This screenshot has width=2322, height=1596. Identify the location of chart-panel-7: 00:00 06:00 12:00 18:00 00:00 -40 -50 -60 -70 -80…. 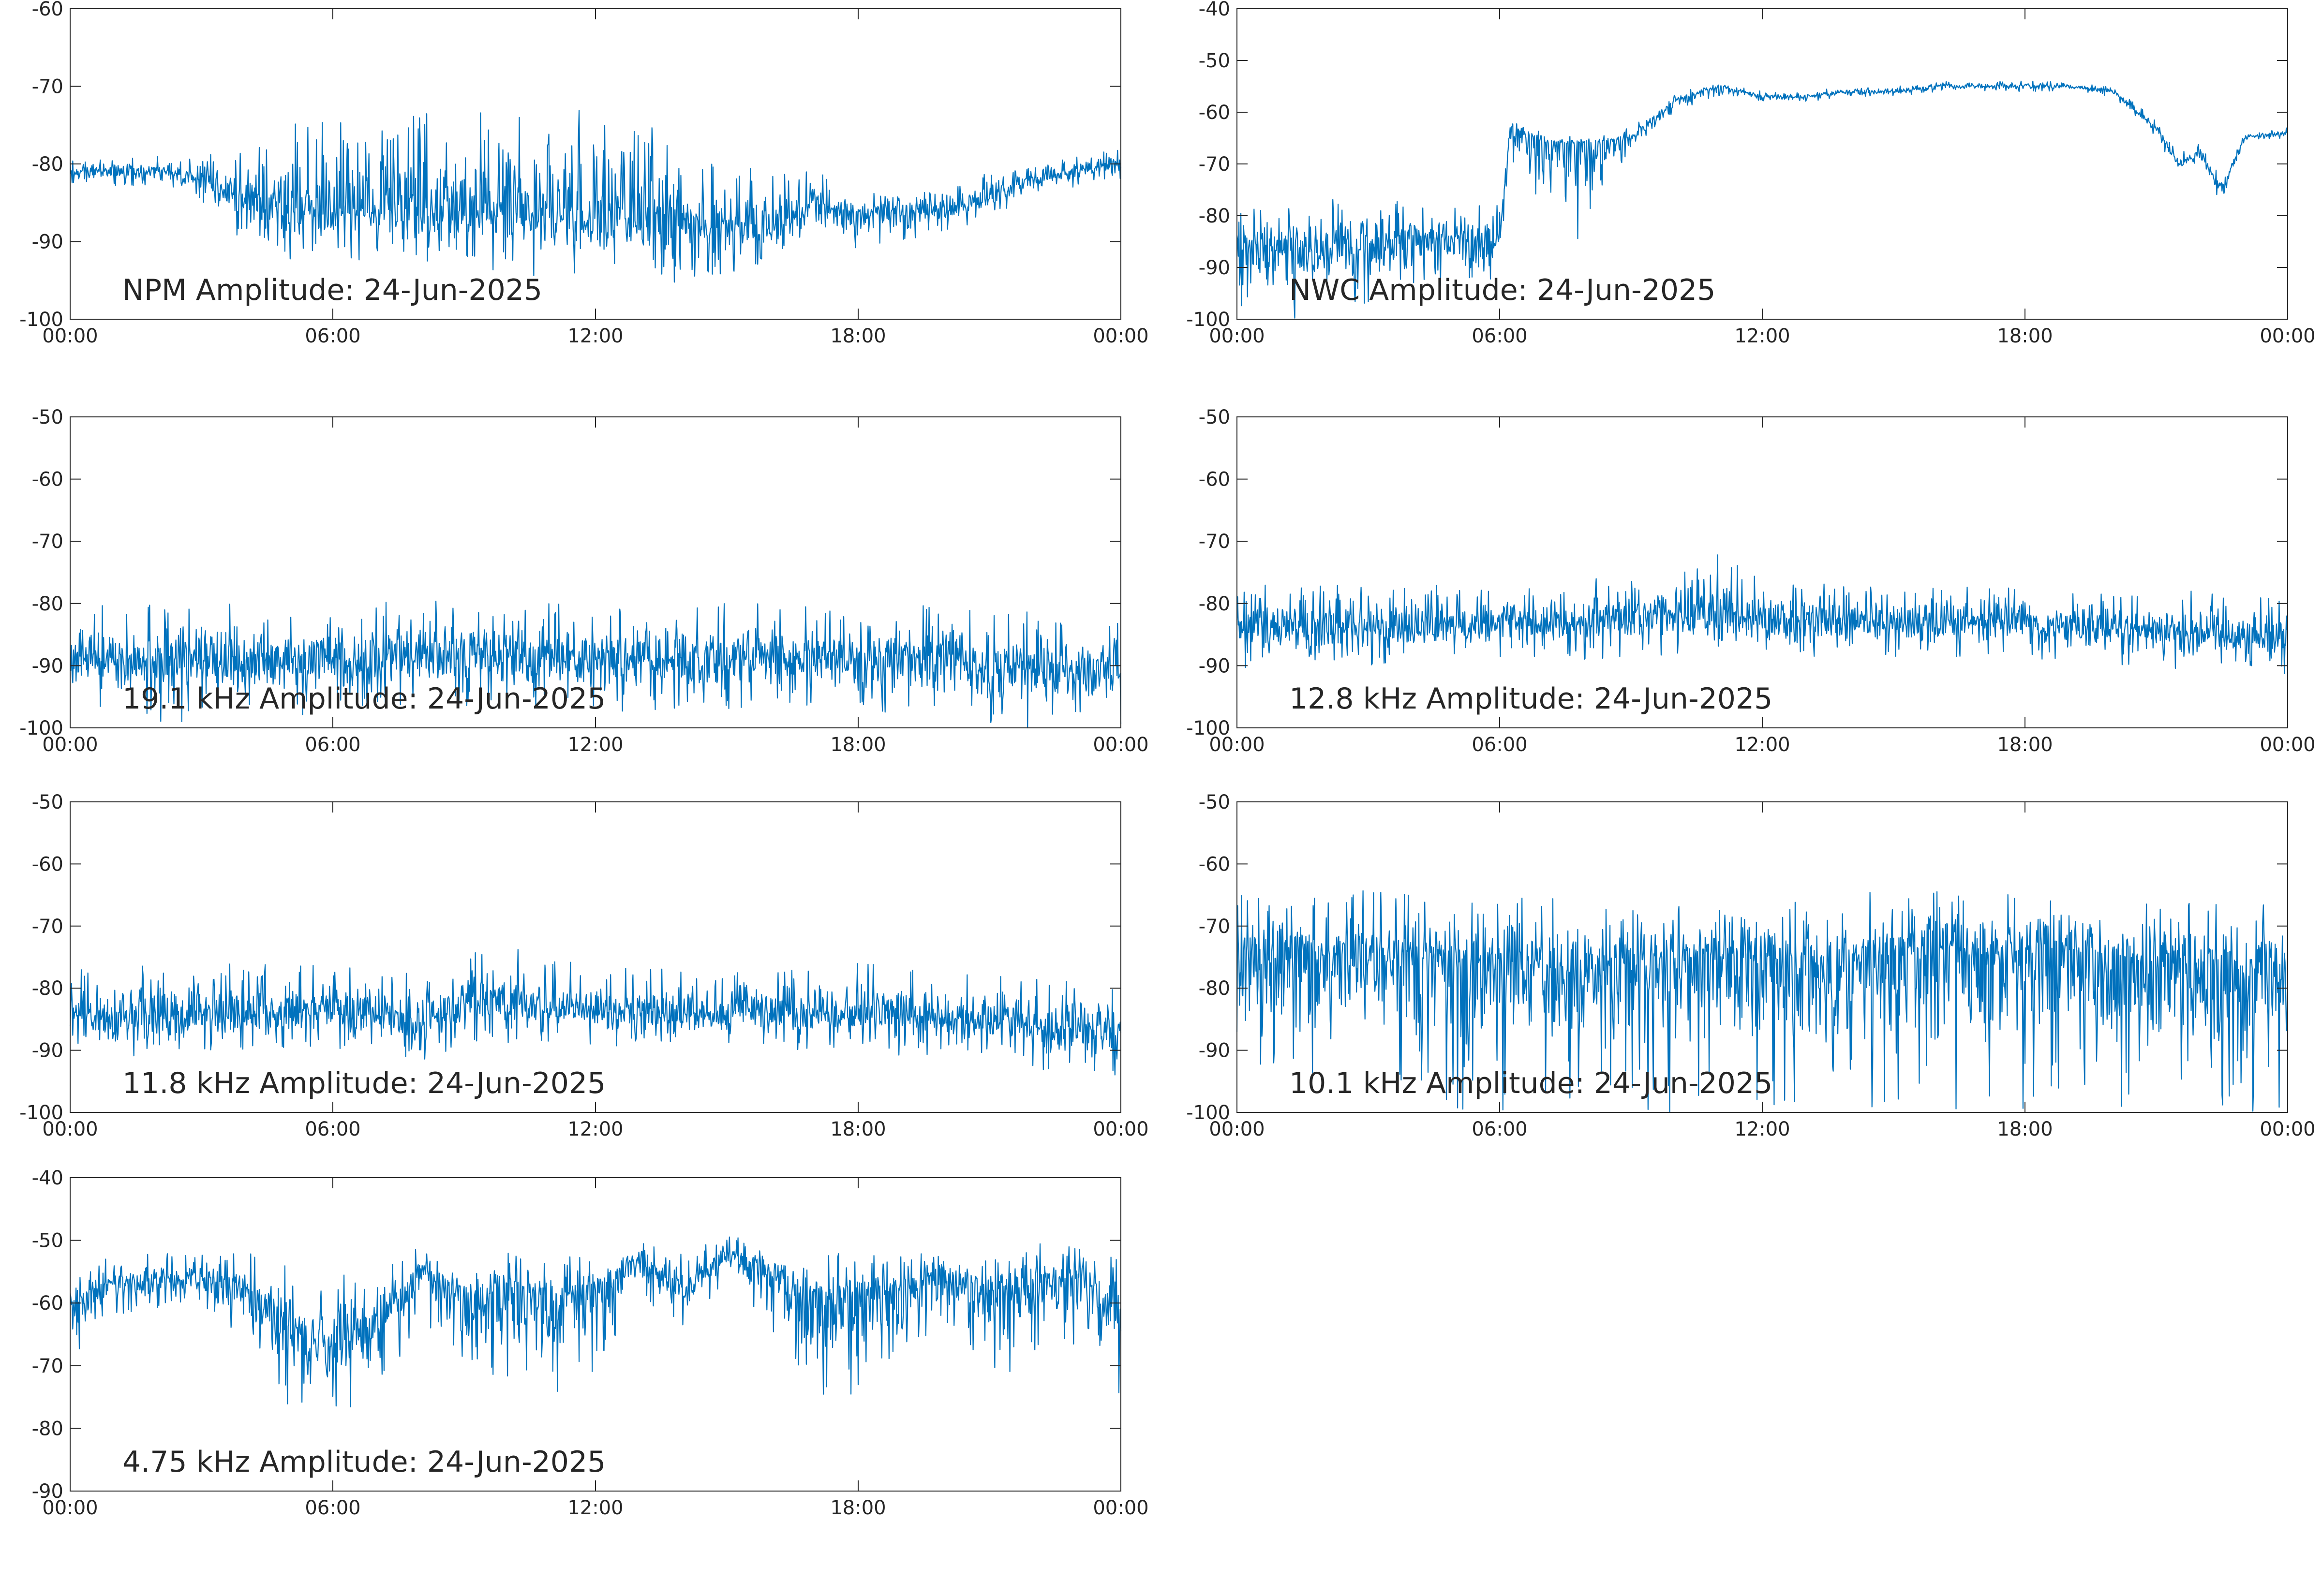
(590, 1343).